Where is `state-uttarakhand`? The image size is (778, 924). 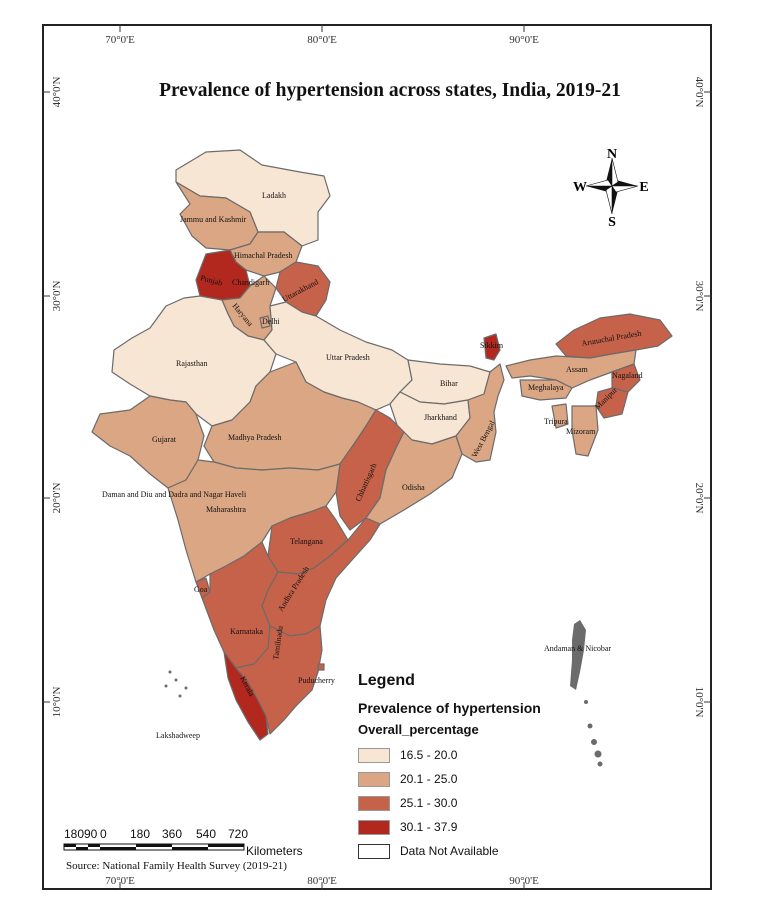
state-uttarakhand is located at coordinates (303, 289).